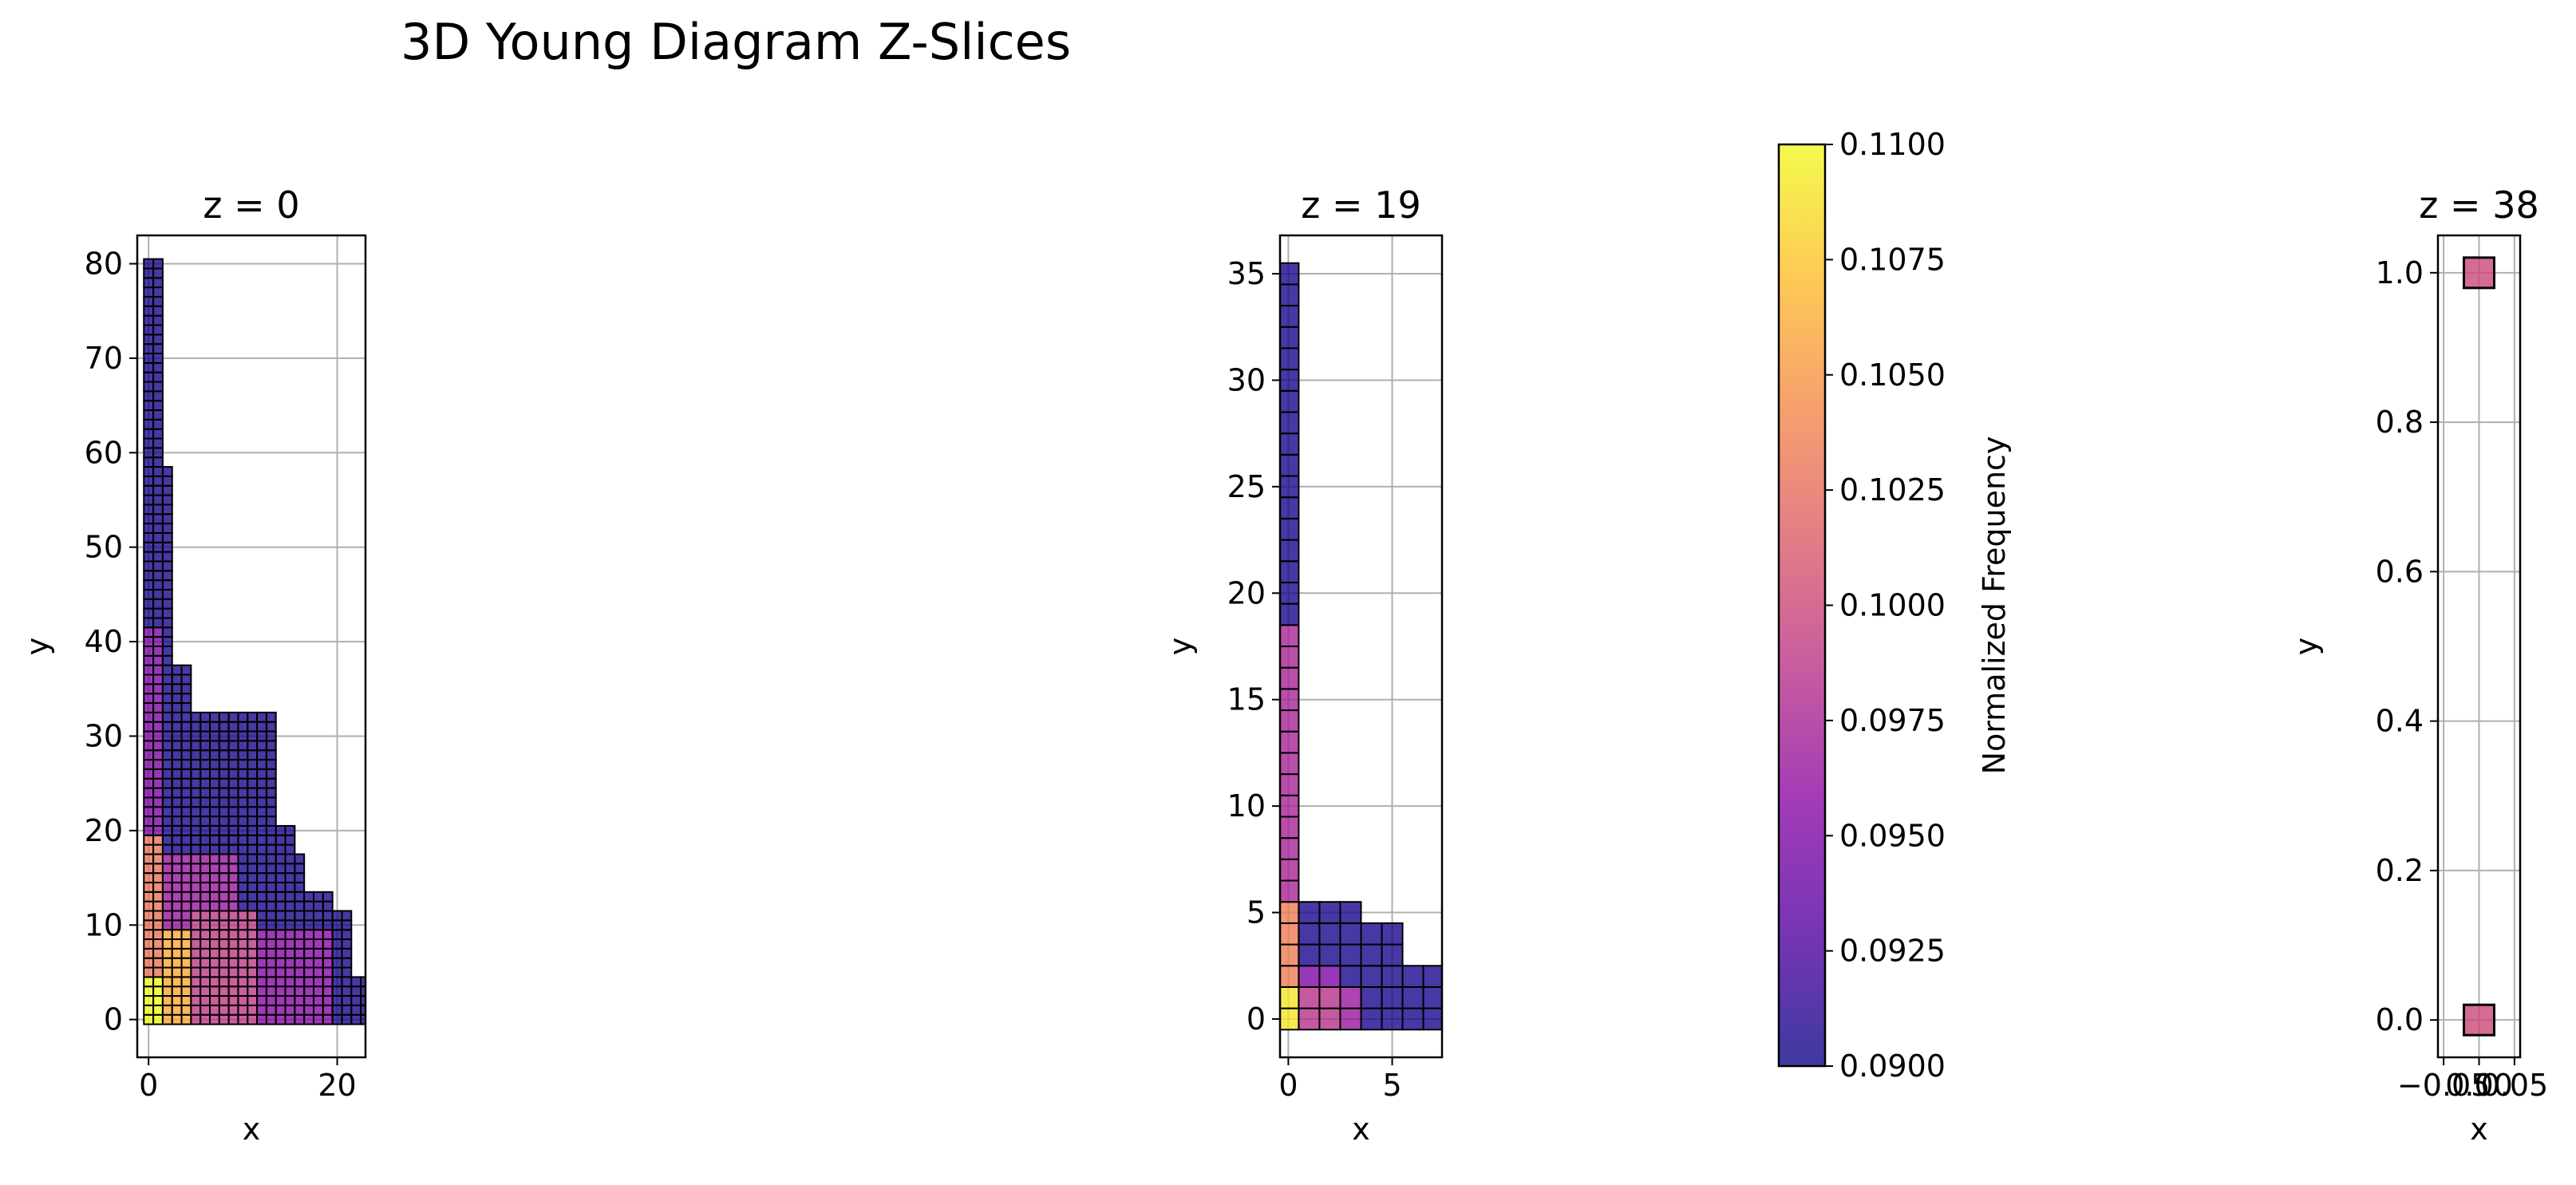 The width and height of the screenshot is (2576, 1185). What do you see at coordinates (2515, 1086) in the screenshot?
I see `x-tick-label: 0.05` at bounding box center [2515, 1086].